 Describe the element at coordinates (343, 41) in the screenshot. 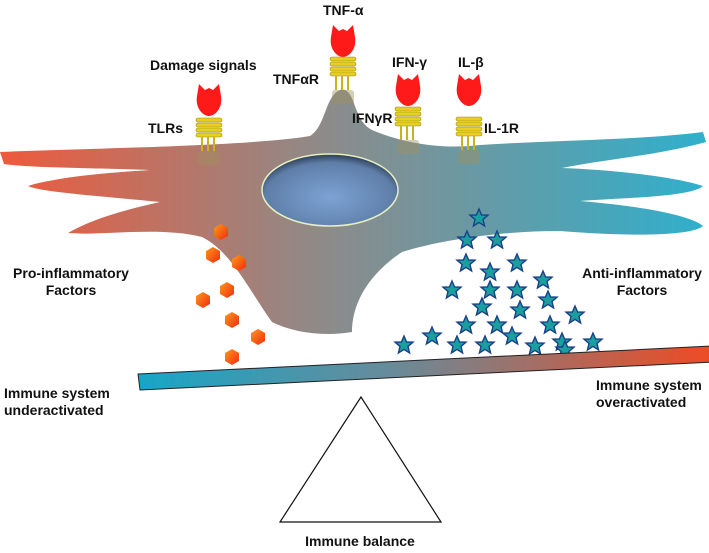

I see `tnf-alpha-ligand-icon` at that location.